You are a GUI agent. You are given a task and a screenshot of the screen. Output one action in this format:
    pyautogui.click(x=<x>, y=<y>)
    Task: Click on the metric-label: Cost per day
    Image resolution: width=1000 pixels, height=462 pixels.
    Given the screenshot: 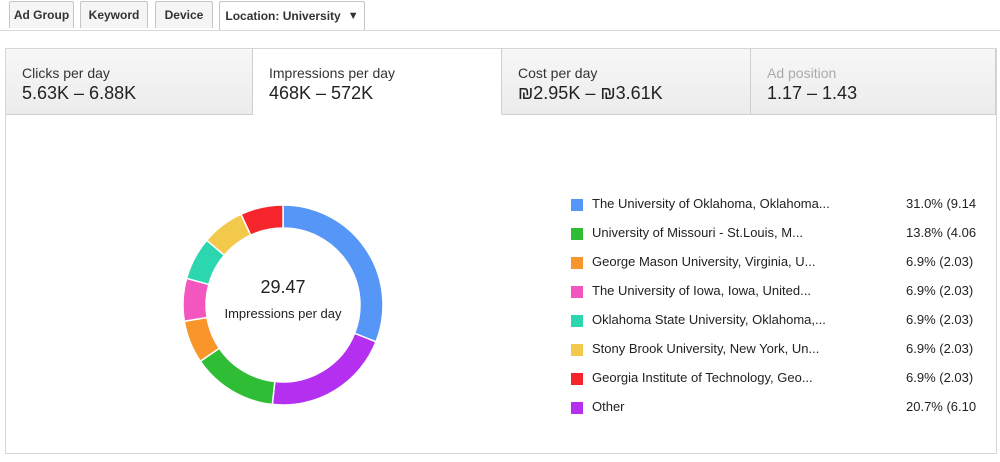 What is the action you would take?
    pyautogui.click(x=558, y=73)
    